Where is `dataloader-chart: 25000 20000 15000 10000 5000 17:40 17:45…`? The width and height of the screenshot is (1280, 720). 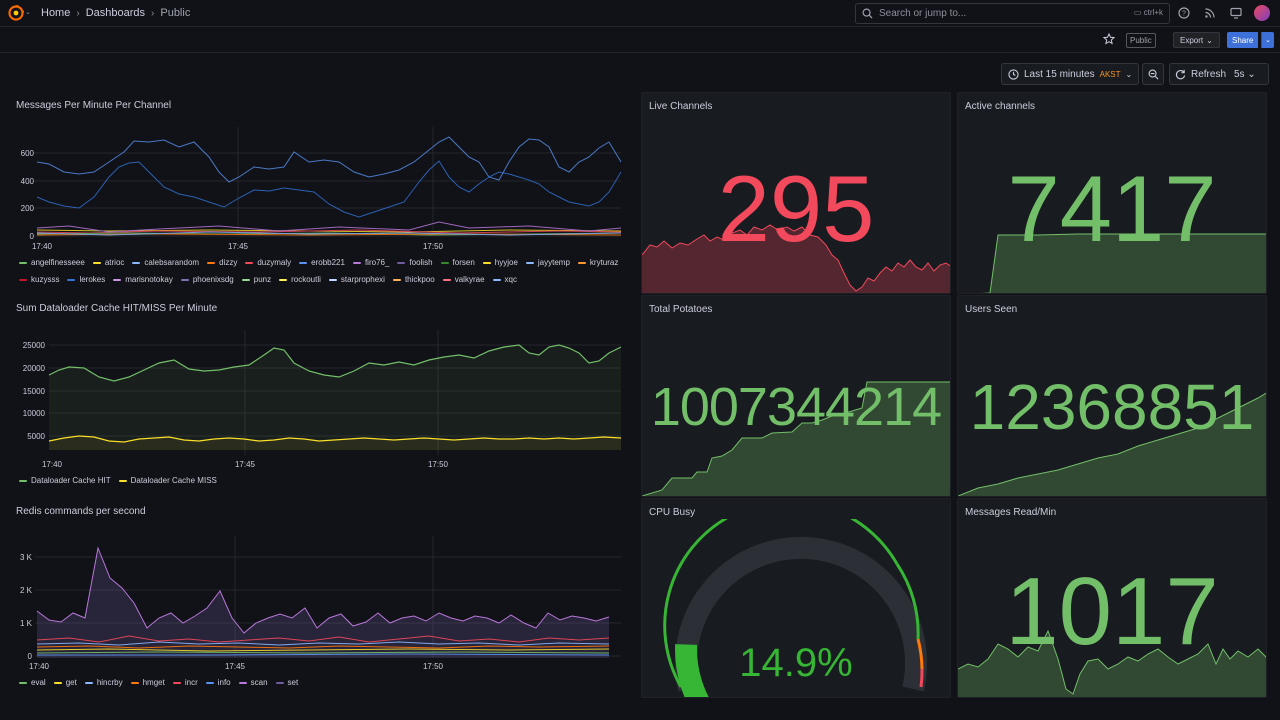 dataloader-chart: 25000 20000 15000 10000 5000 17:40 17:45… is located at coordinates (318, 405).